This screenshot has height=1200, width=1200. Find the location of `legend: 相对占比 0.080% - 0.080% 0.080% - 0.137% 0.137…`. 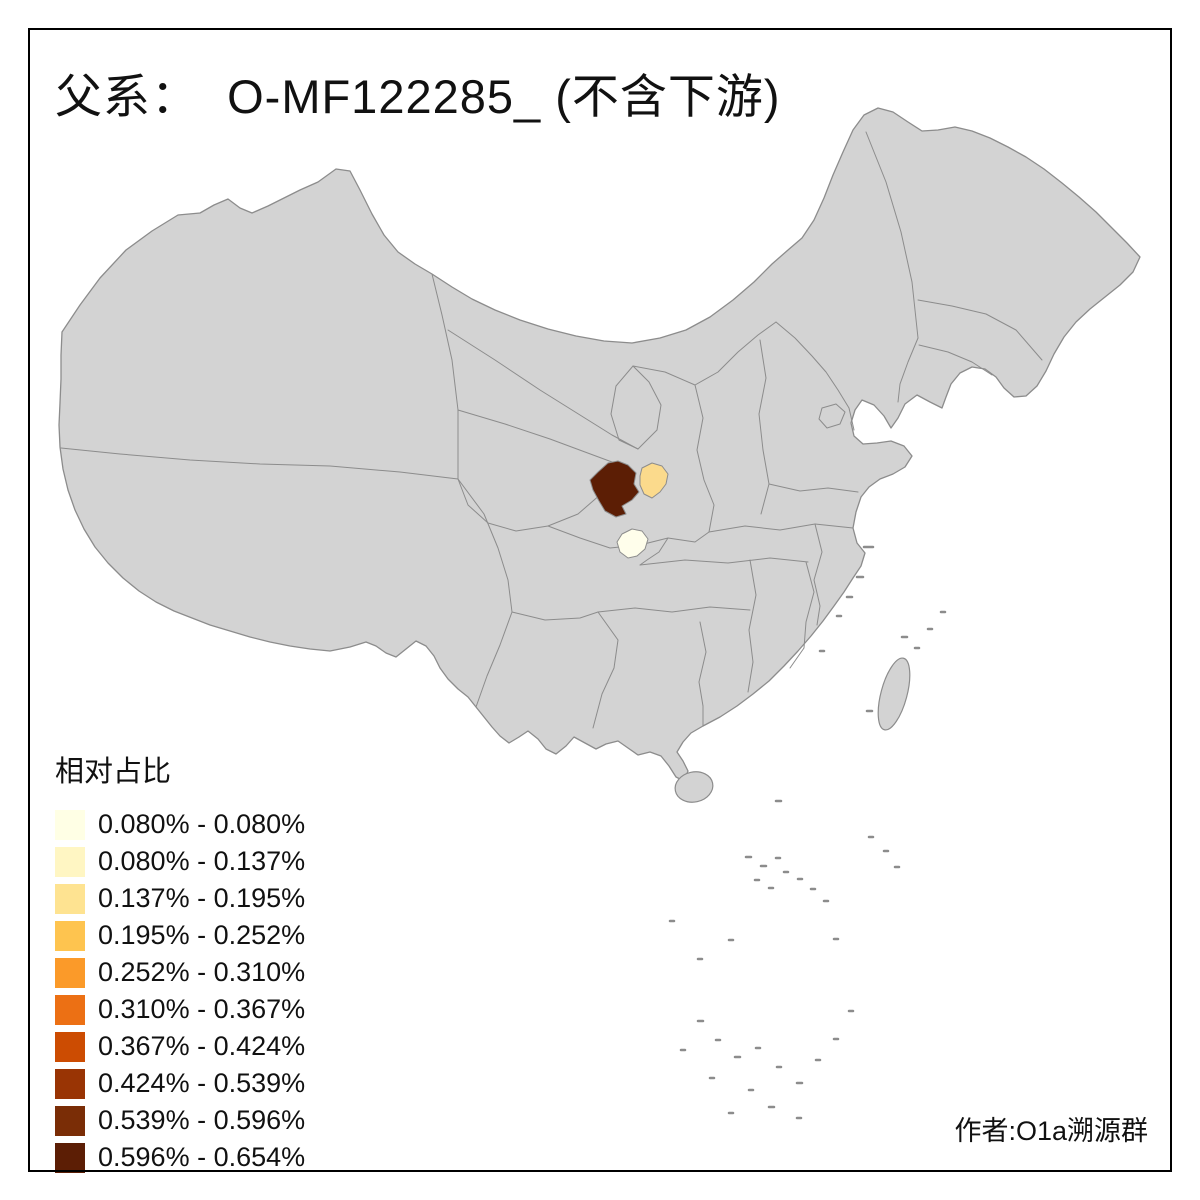

legend: 相对占比 0.080% - 0.080% 0.080% - 0.137% 0.137… is located at coordinates (180, 962).